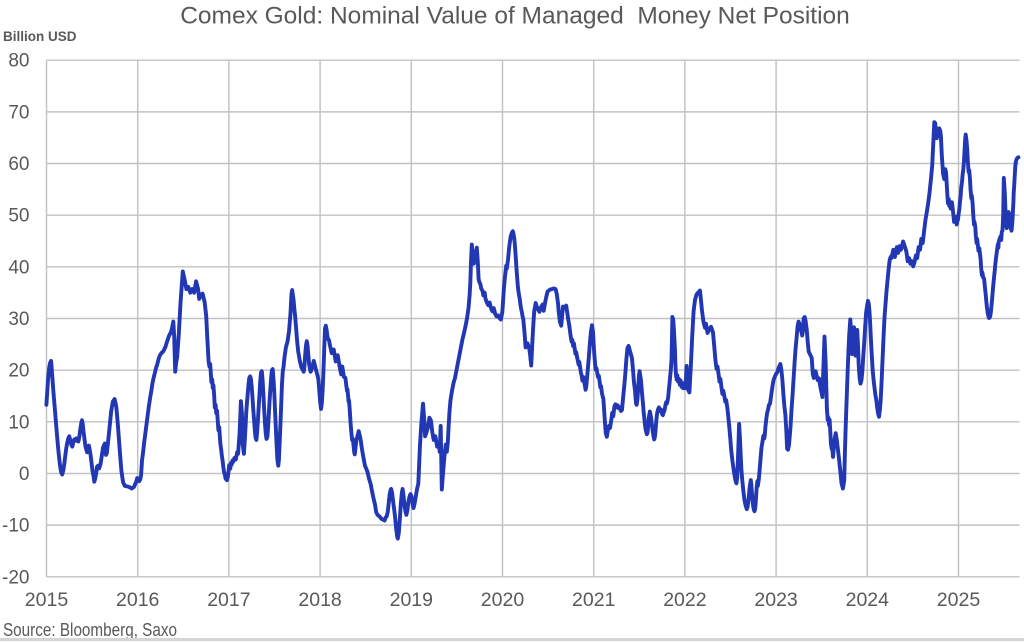 This screenshot has width=1024, height=642. What do you see at coordinates (18, 267) in the screenshot?
I see `svg-text: 40` at bounding box center [18, 267].